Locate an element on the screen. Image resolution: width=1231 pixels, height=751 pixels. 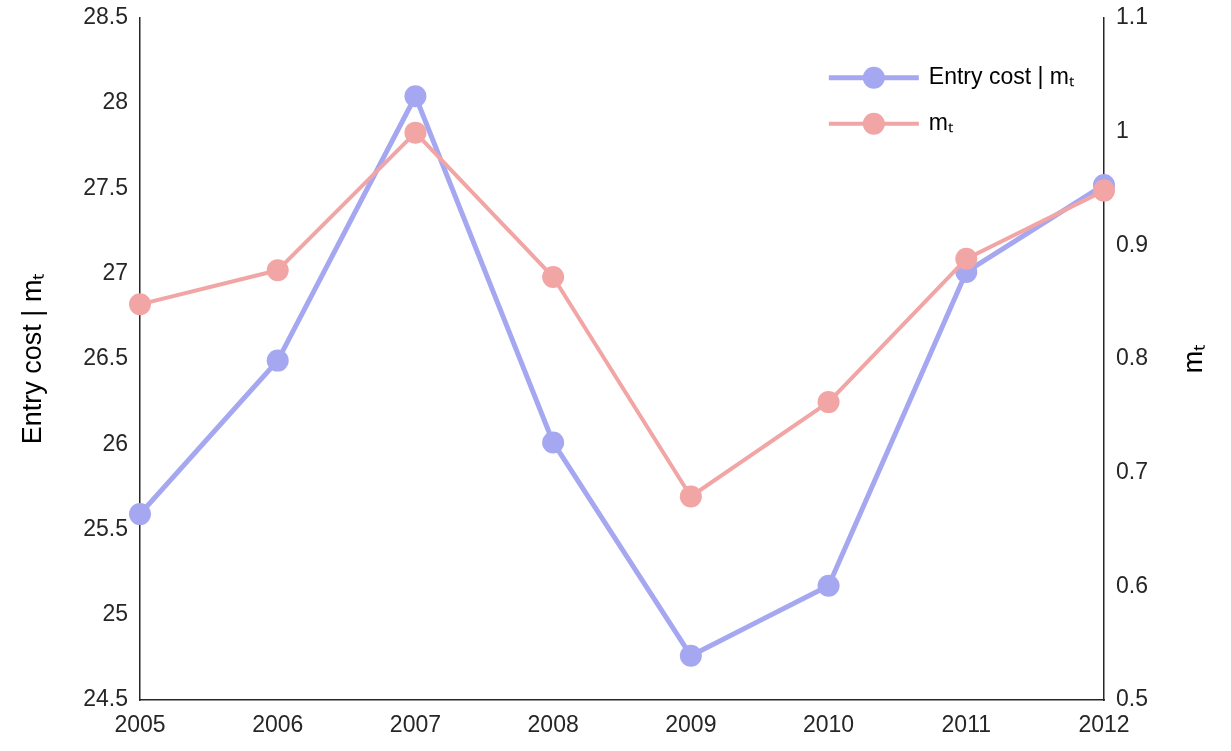
x-tick-label: 2008 is located at coordinates (553, 724).